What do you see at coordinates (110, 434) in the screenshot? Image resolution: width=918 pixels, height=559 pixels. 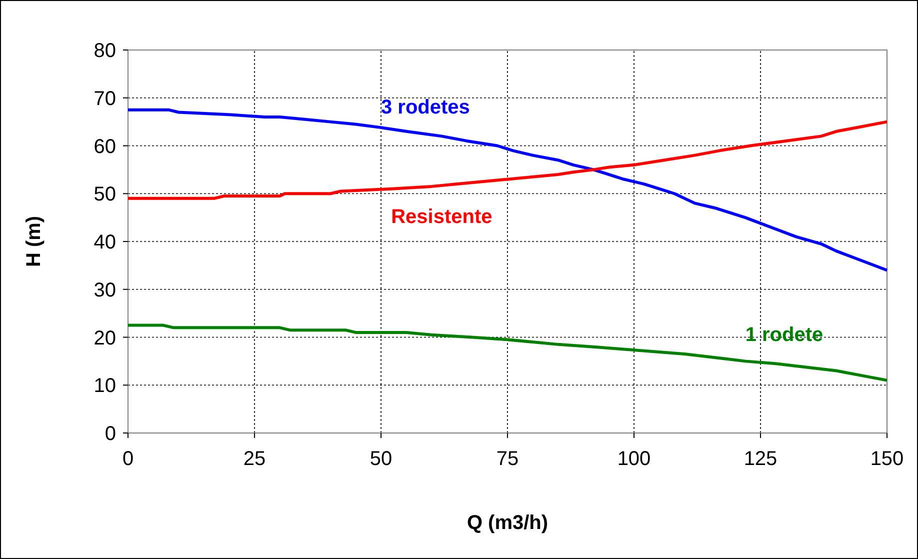 I see `y-tick-label: 0` at bounding box center [110, 434].